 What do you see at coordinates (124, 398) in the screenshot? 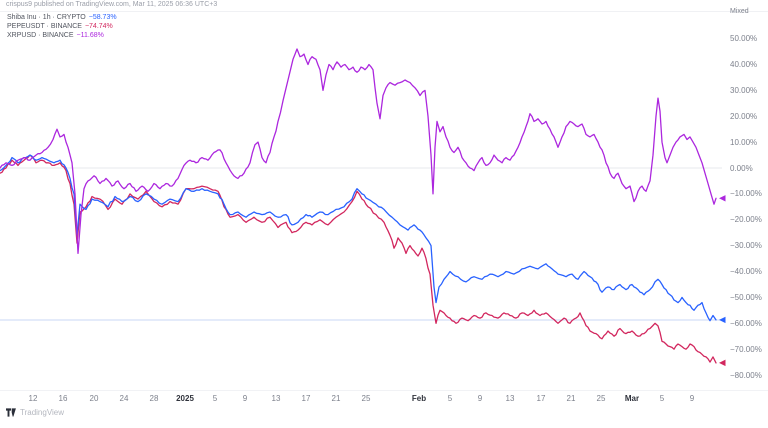
I see `x-axis-tick: 24` at bounding box center [124, 398].